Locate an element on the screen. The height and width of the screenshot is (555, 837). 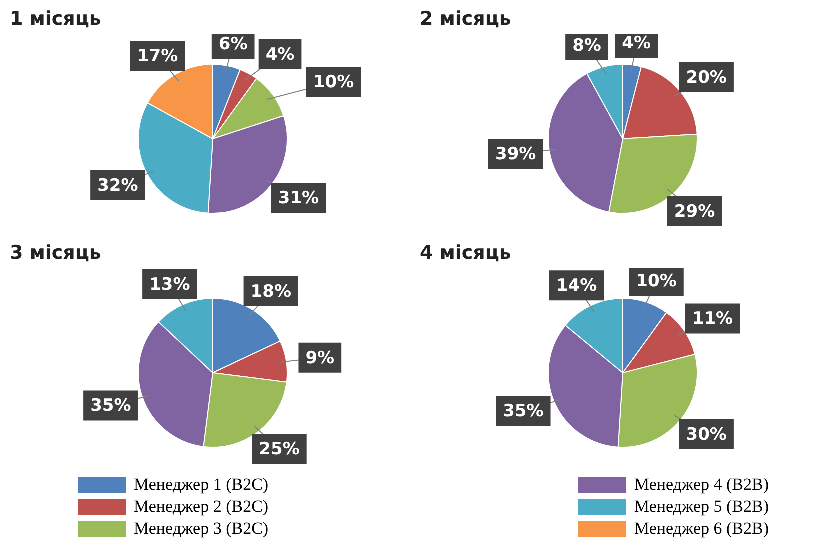
chart-title: 1 місяць is located at coordinates (55, 20).